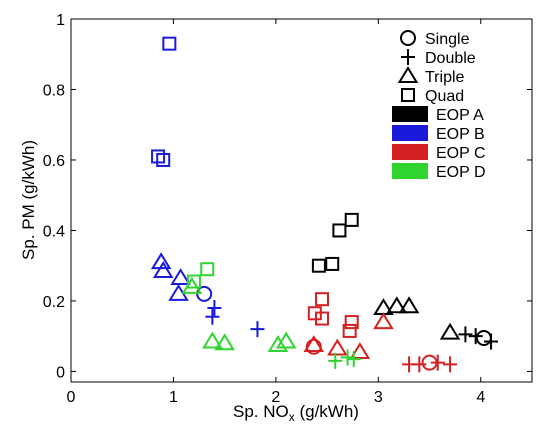 Image resolution: width=550 pixels, height=434 pixels. I want to click on legend-label: Quad, so click(444, 96).